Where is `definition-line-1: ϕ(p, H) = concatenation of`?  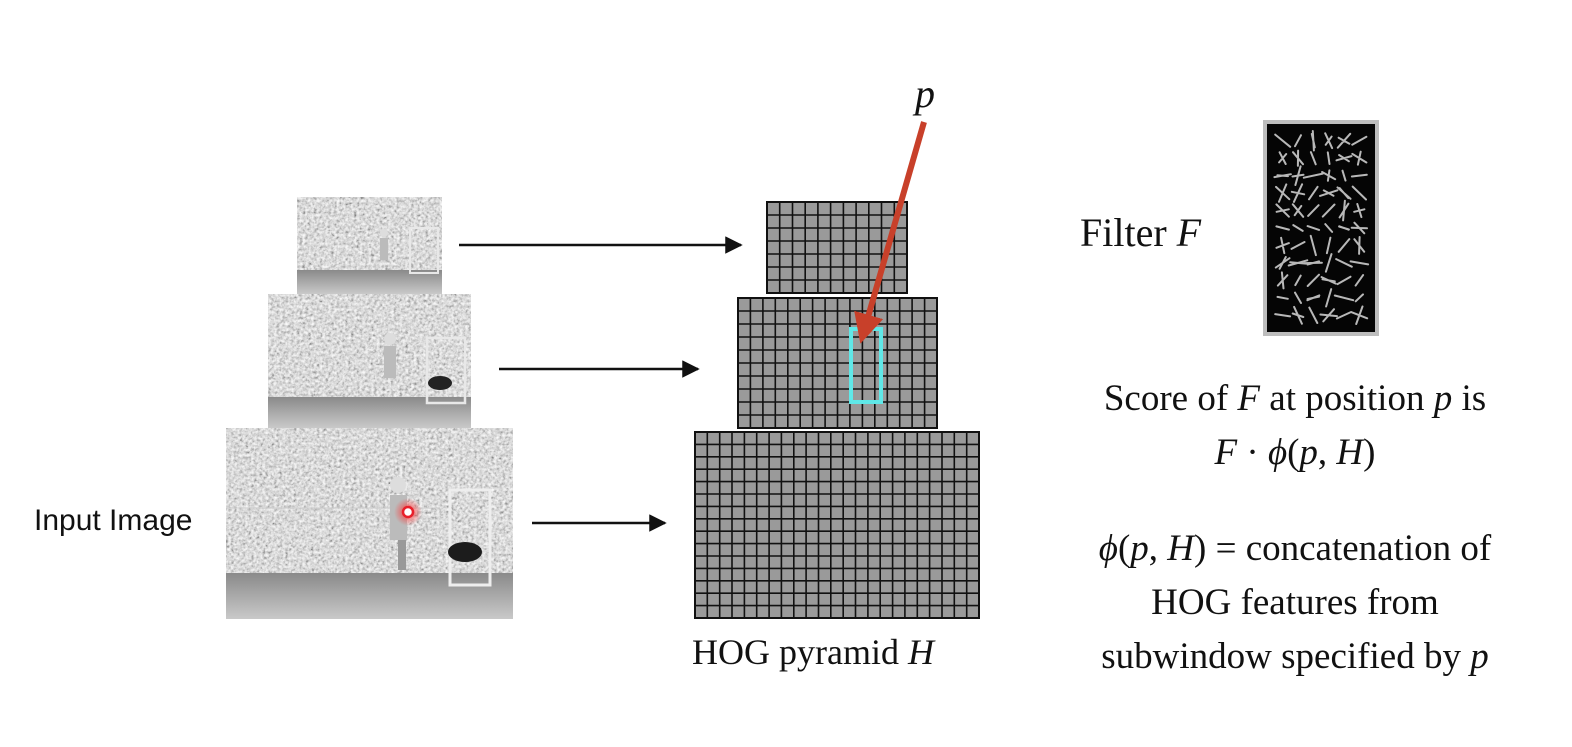 definition-line-1: ϕ(p, H) = concatenation of is located at coordinates (1295, 548).